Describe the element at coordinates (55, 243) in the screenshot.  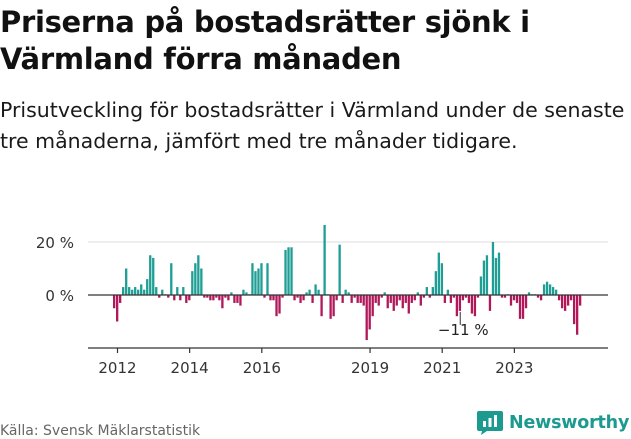
I see `y-tick-label: 20 %` at that location.